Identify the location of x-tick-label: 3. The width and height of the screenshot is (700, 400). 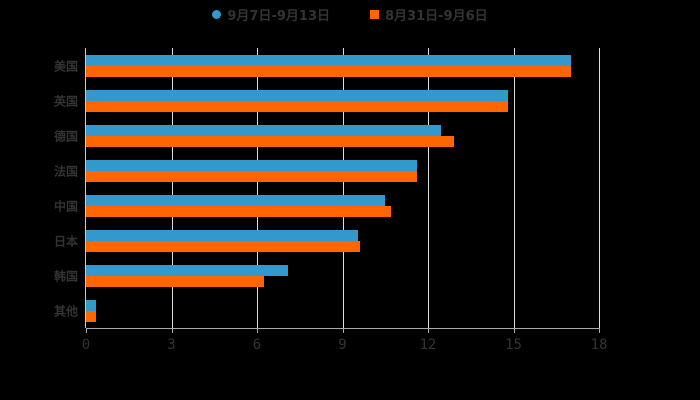
(171, 345).